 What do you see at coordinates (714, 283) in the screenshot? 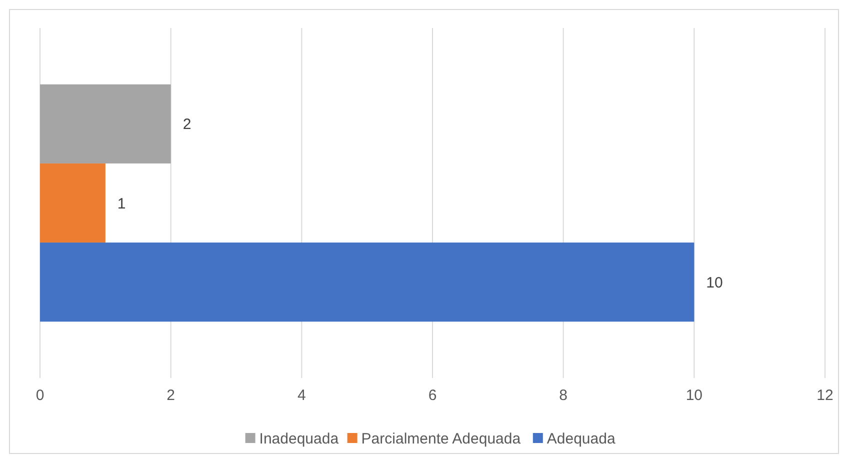
I see `data-label: 10` at bounding box center [714, 283].